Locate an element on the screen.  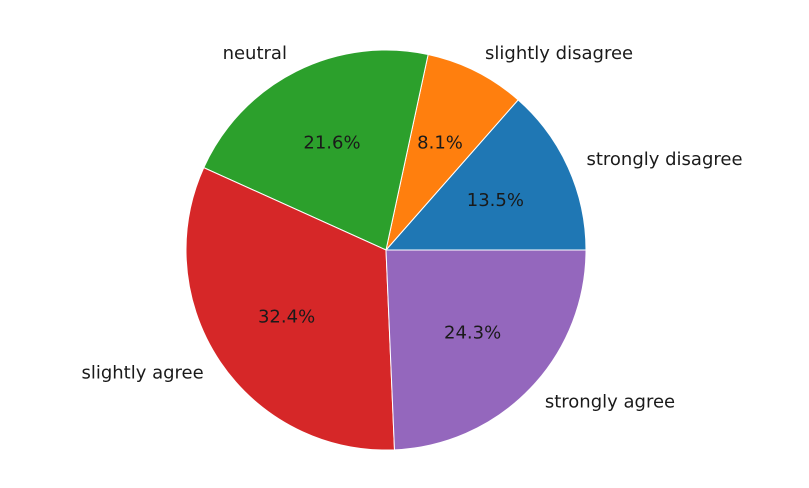
category-label-slightly-disagree: slightly disagree is located at coordinates (559, 53).